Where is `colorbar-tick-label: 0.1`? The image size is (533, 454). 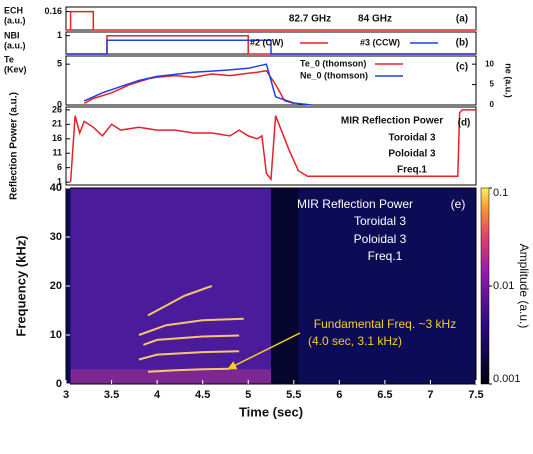 colorbar-tick-label: 0.1 is located at coordinates (500, 193).